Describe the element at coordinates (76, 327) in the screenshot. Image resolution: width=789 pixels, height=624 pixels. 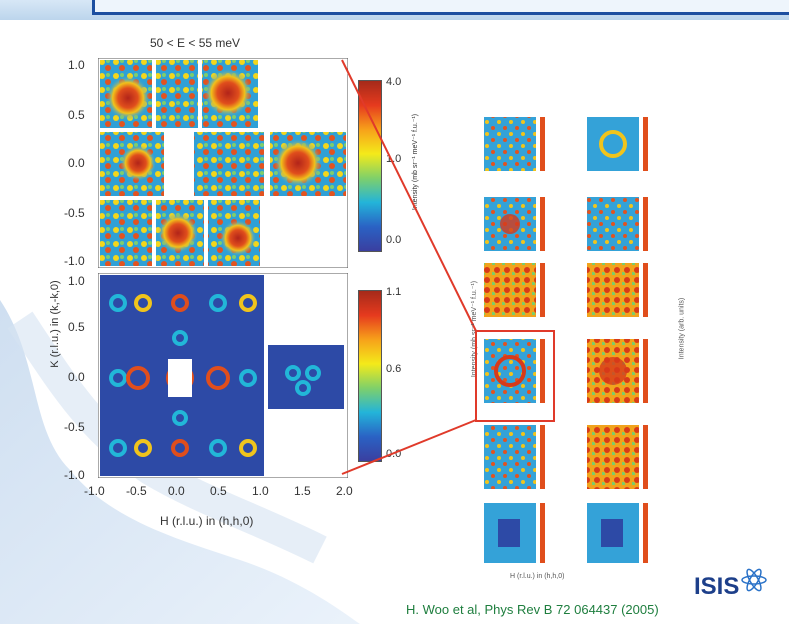
I see `y-tick-bottom: 0.5` at that location.